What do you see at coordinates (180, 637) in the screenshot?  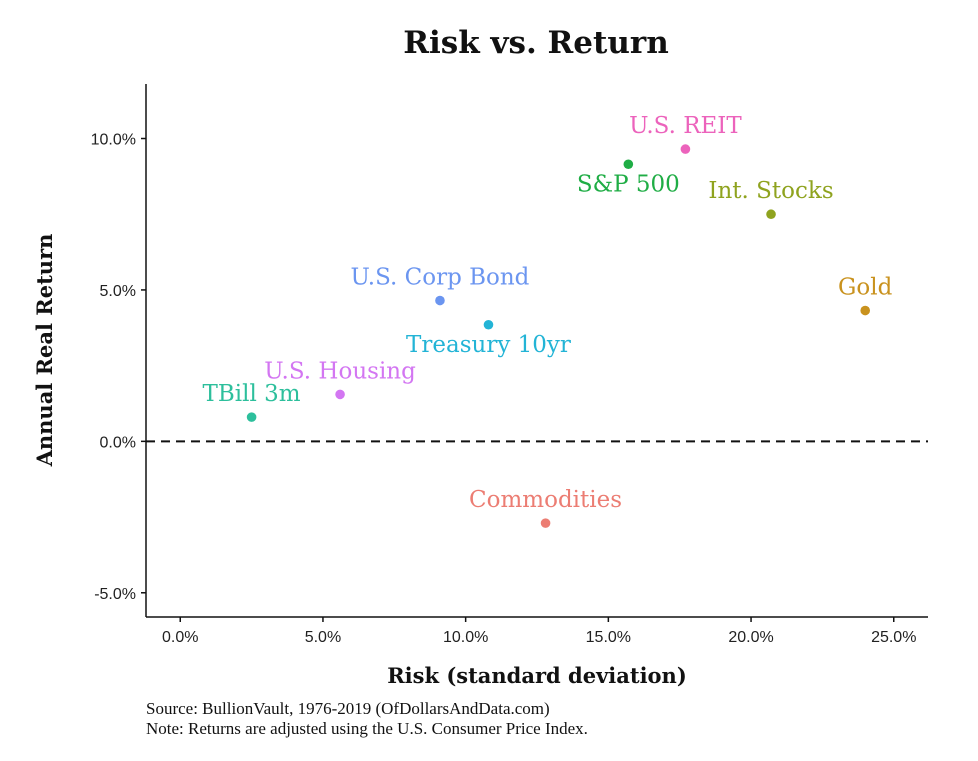 I see `x-tick-label: 0.0%` at bounding box center [180, 637].